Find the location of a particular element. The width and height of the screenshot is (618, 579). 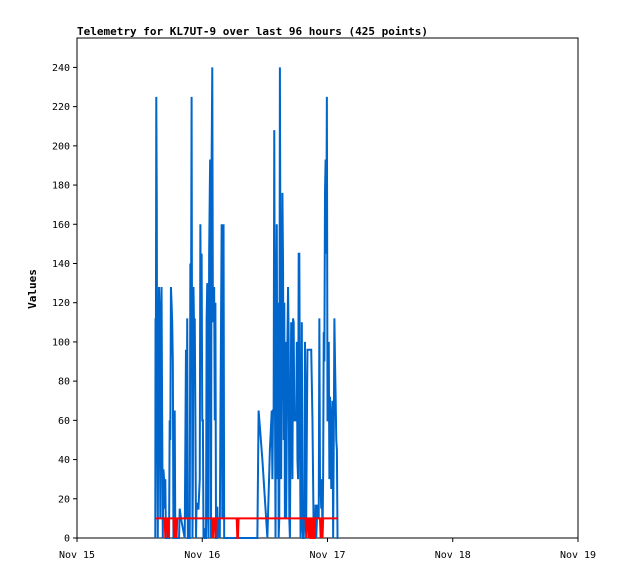

x-tick-label: Nov 18 is located at coordinates (453, 555).